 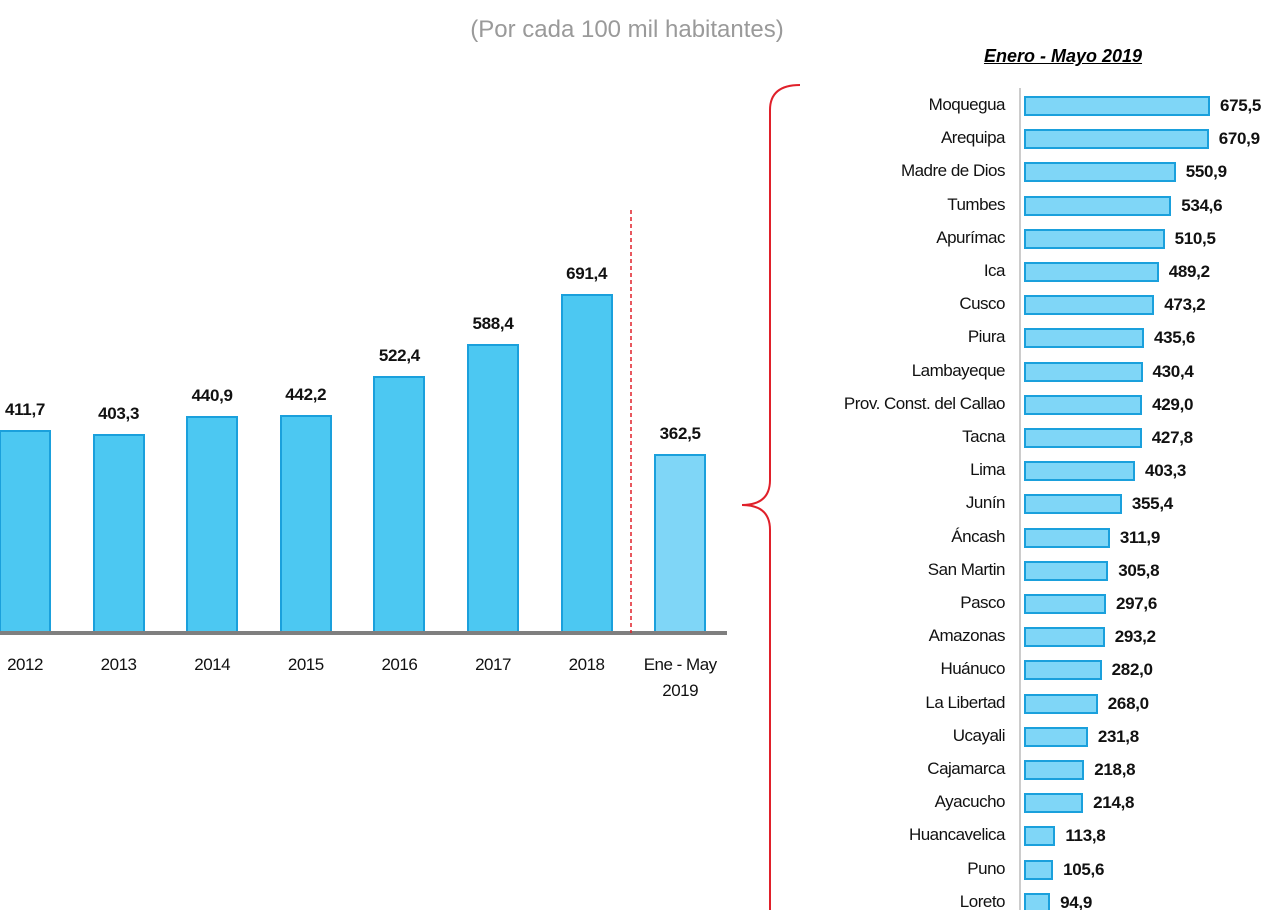 I want to click on value-label: 588,4, so click(x=493, y=324).